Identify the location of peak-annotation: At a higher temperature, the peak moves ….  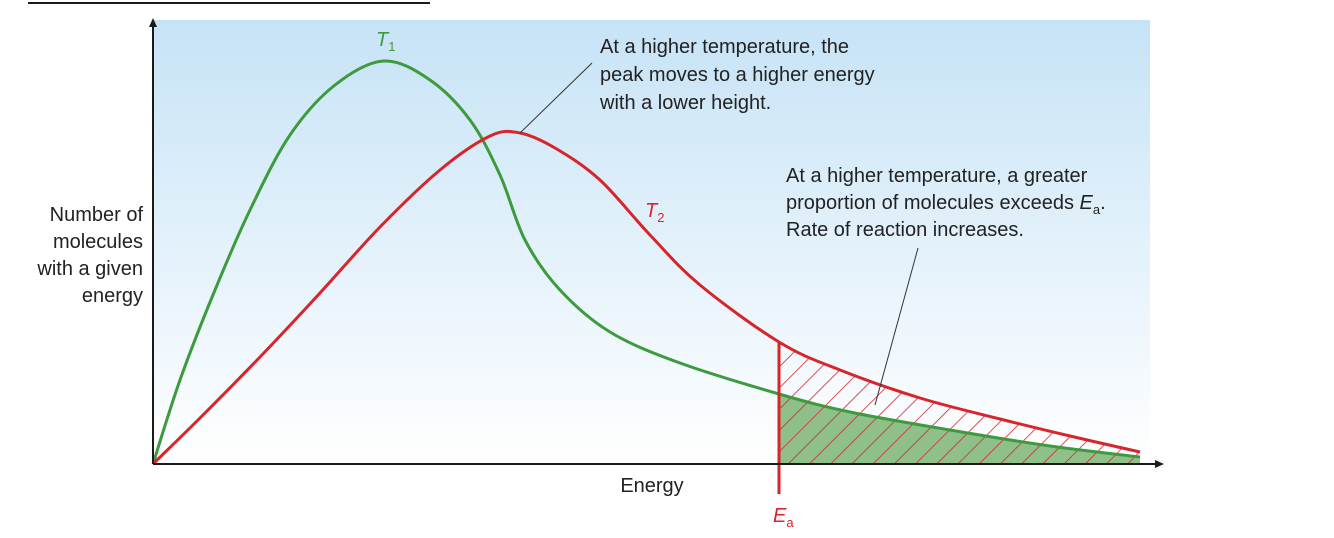
(737, 75).